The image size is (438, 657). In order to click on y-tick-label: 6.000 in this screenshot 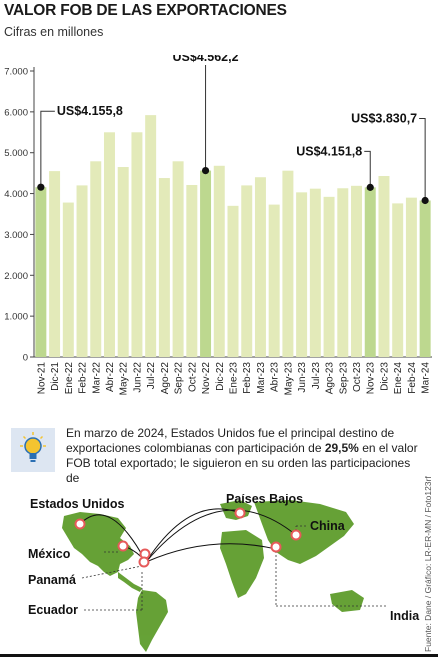, I will do `click(16, 112)`.